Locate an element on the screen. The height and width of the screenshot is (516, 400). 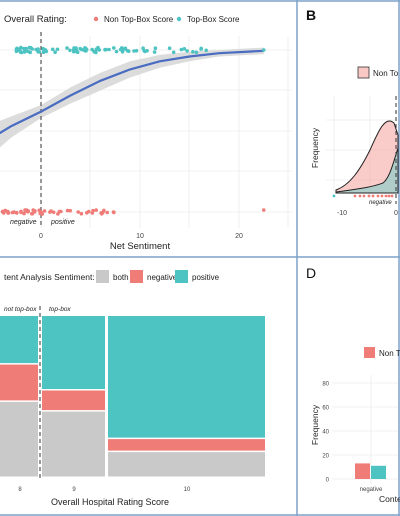
legend-swatch-negative is located at coordinates (136, 276).